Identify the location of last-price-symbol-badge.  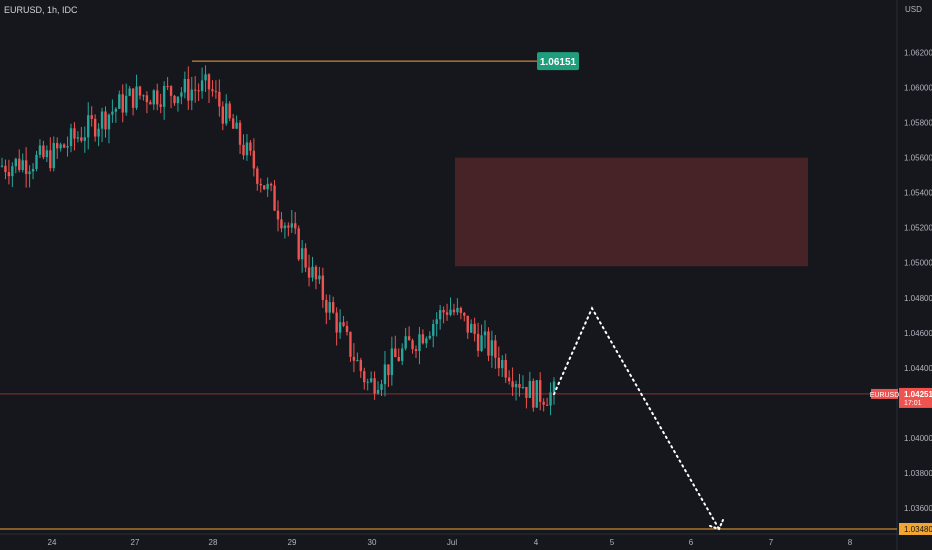
(884, 393).